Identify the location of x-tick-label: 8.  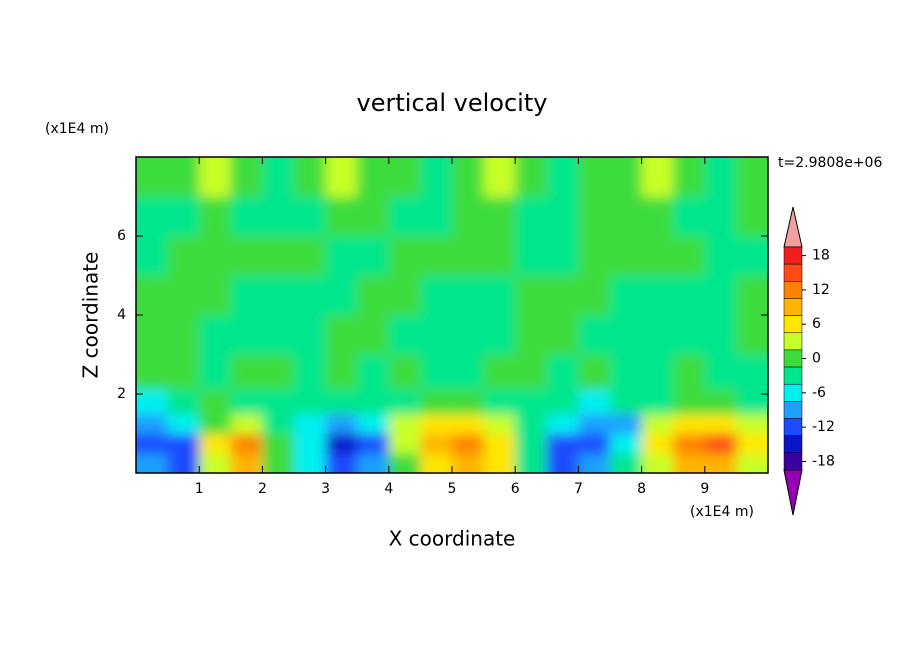
(641, 489).